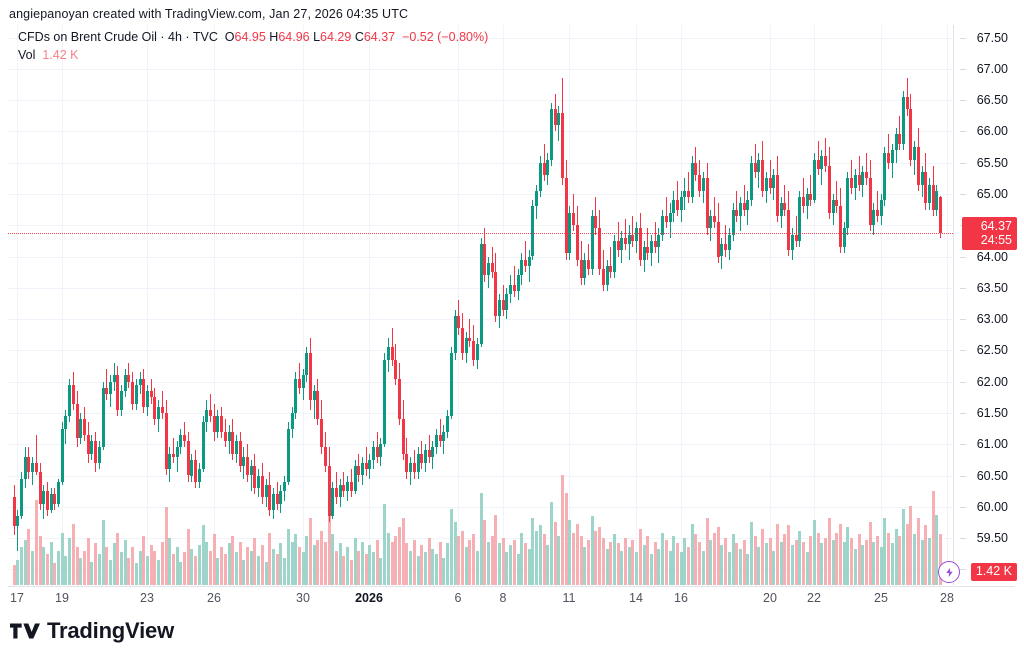  I want to click on time-tick-label: 30, so click(303, 598).